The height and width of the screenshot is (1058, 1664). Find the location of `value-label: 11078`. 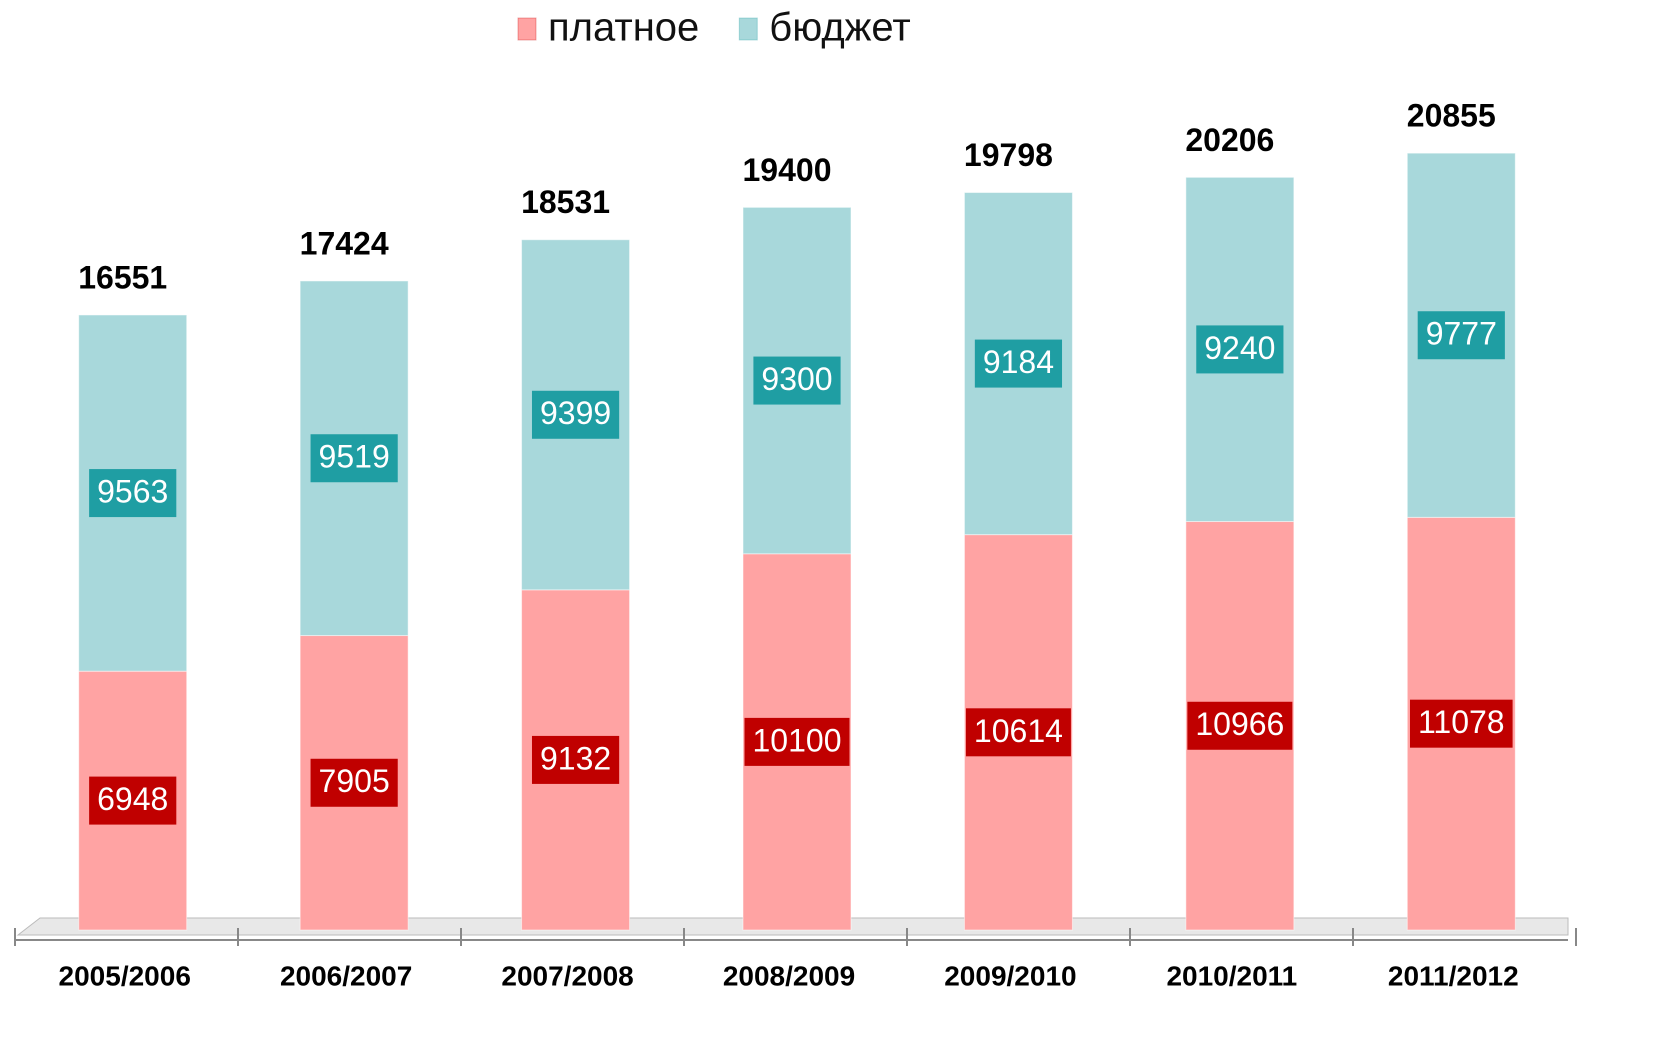

value-label: 11078 is located at coordinates (1461, 722).